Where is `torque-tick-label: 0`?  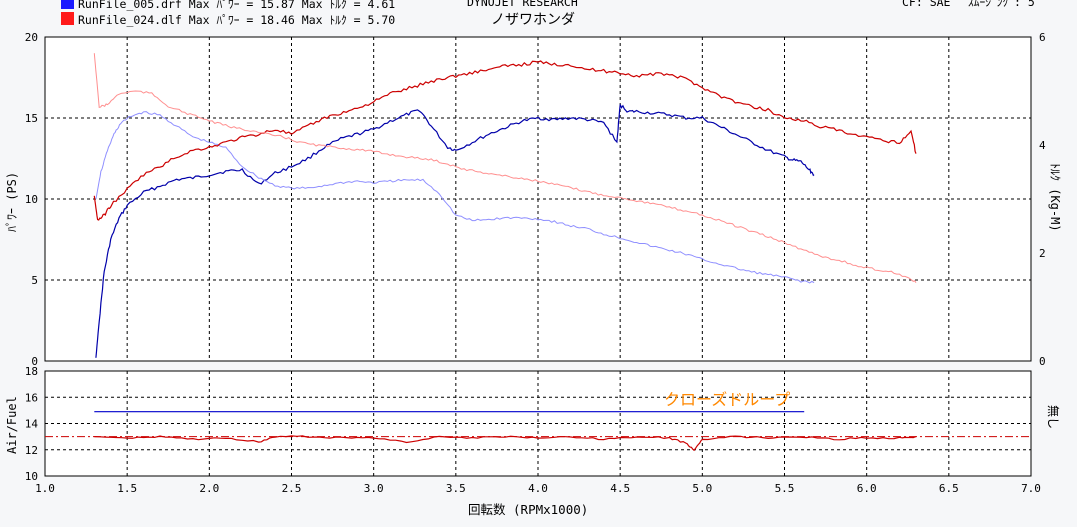 torque-tick-label: 0 is located at coordinates (1042, 361).